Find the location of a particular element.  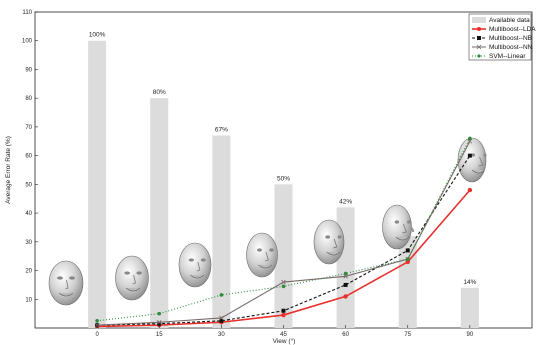

y-axis-title: Average Error Rate (%) is located at coordinates (8, 170).